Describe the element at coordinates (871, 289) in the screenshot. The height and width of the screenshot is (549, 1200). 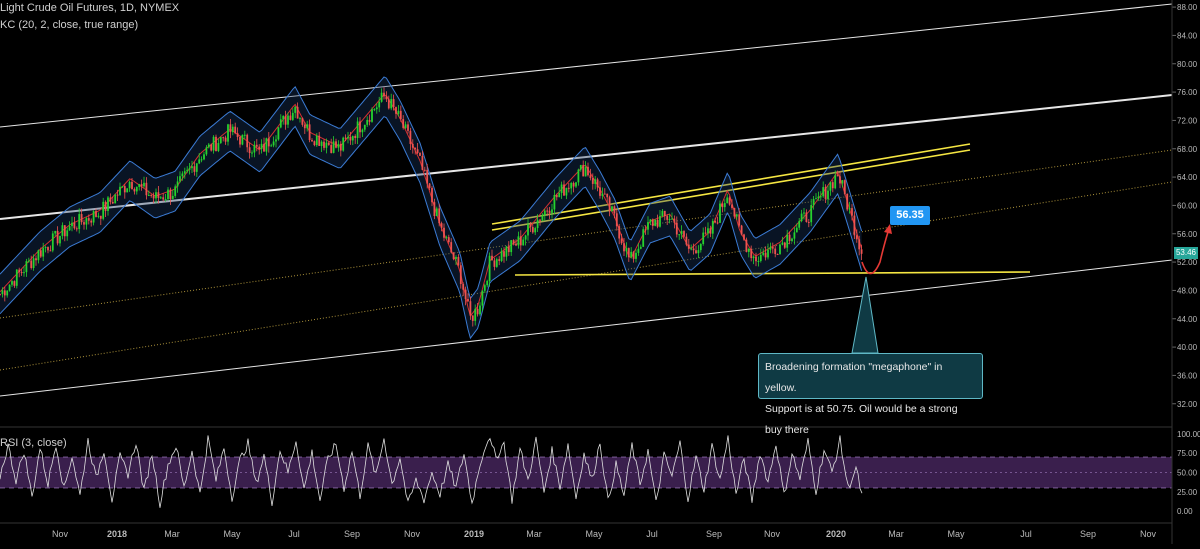
I see `annotation-arrows` at that location.